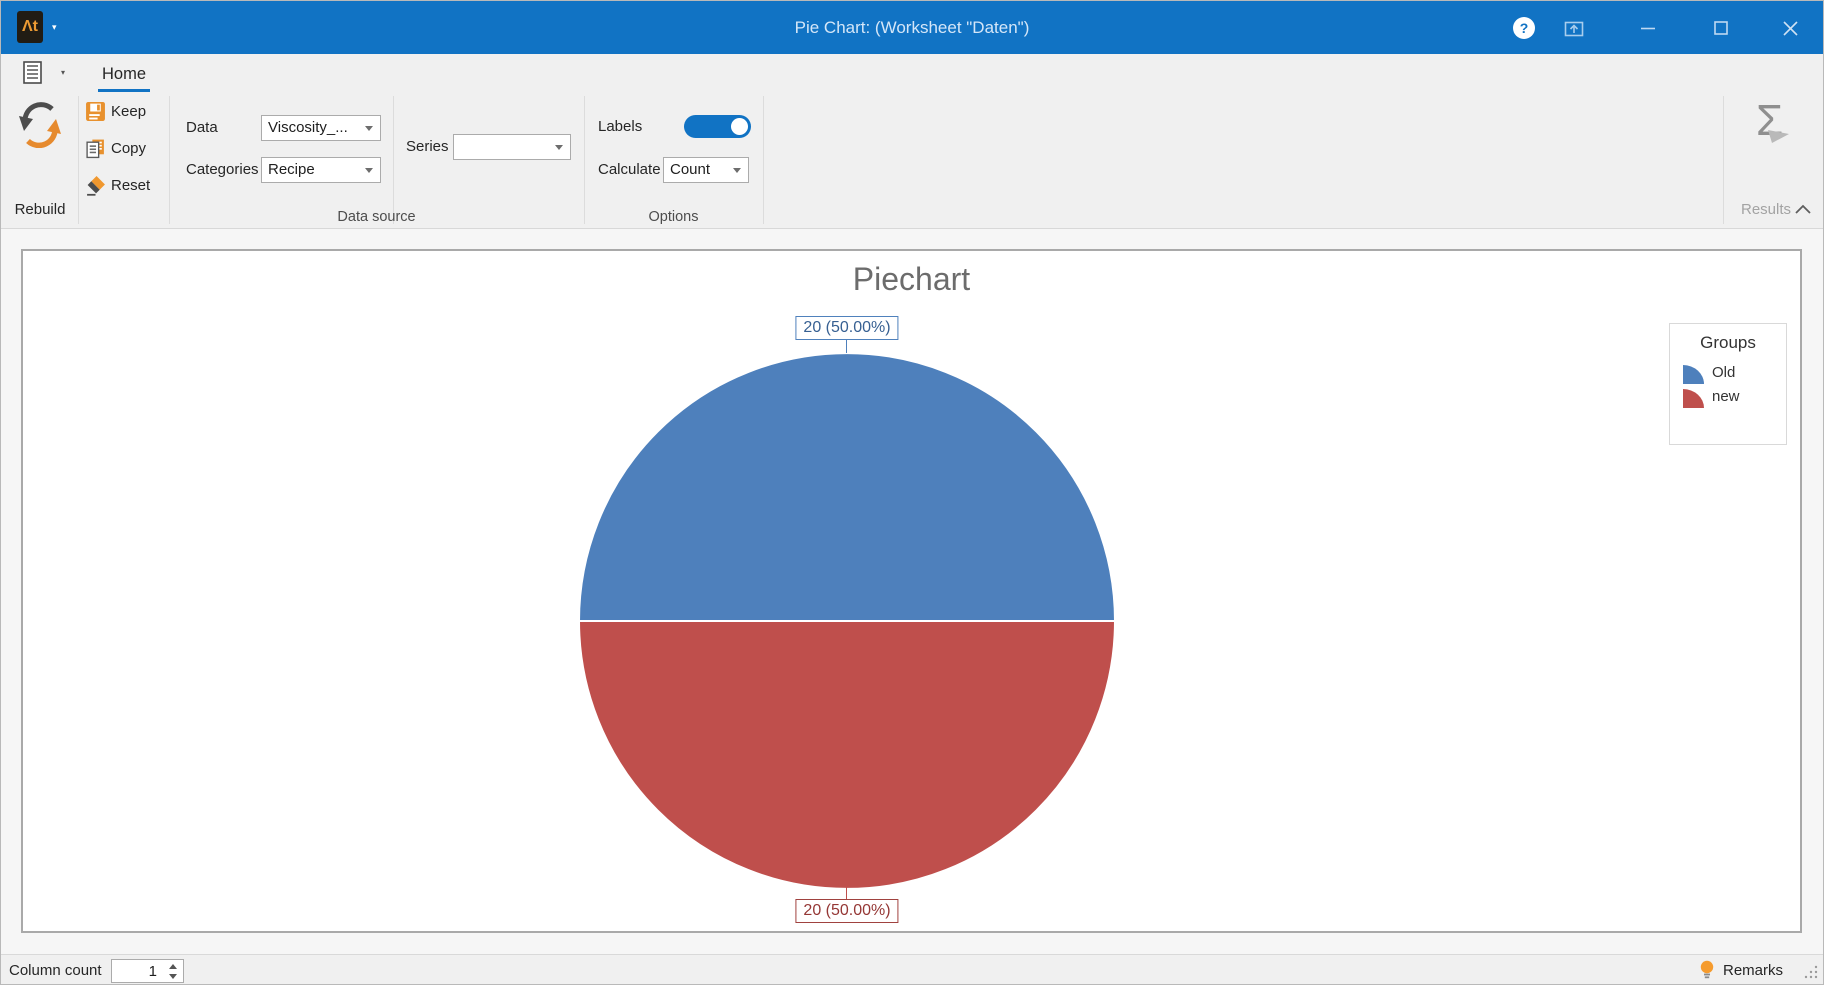 The image size is (1824, 985). What do you see at coordinates (30, 27) in the screenshot?
I see `app-logo-icon: Ʌt` at bounding box center [30, 27].